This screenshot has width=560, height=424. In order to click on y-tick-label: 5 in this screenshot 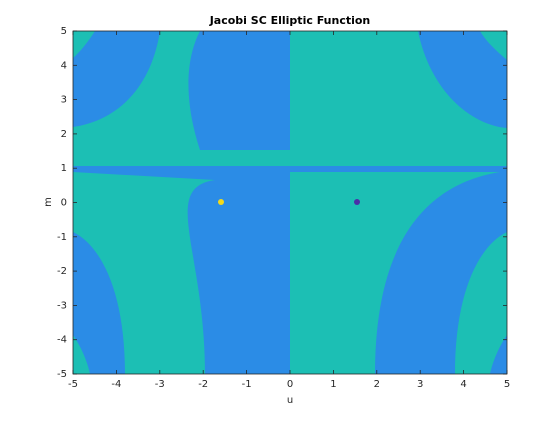, I will do `click(64, 31)`.